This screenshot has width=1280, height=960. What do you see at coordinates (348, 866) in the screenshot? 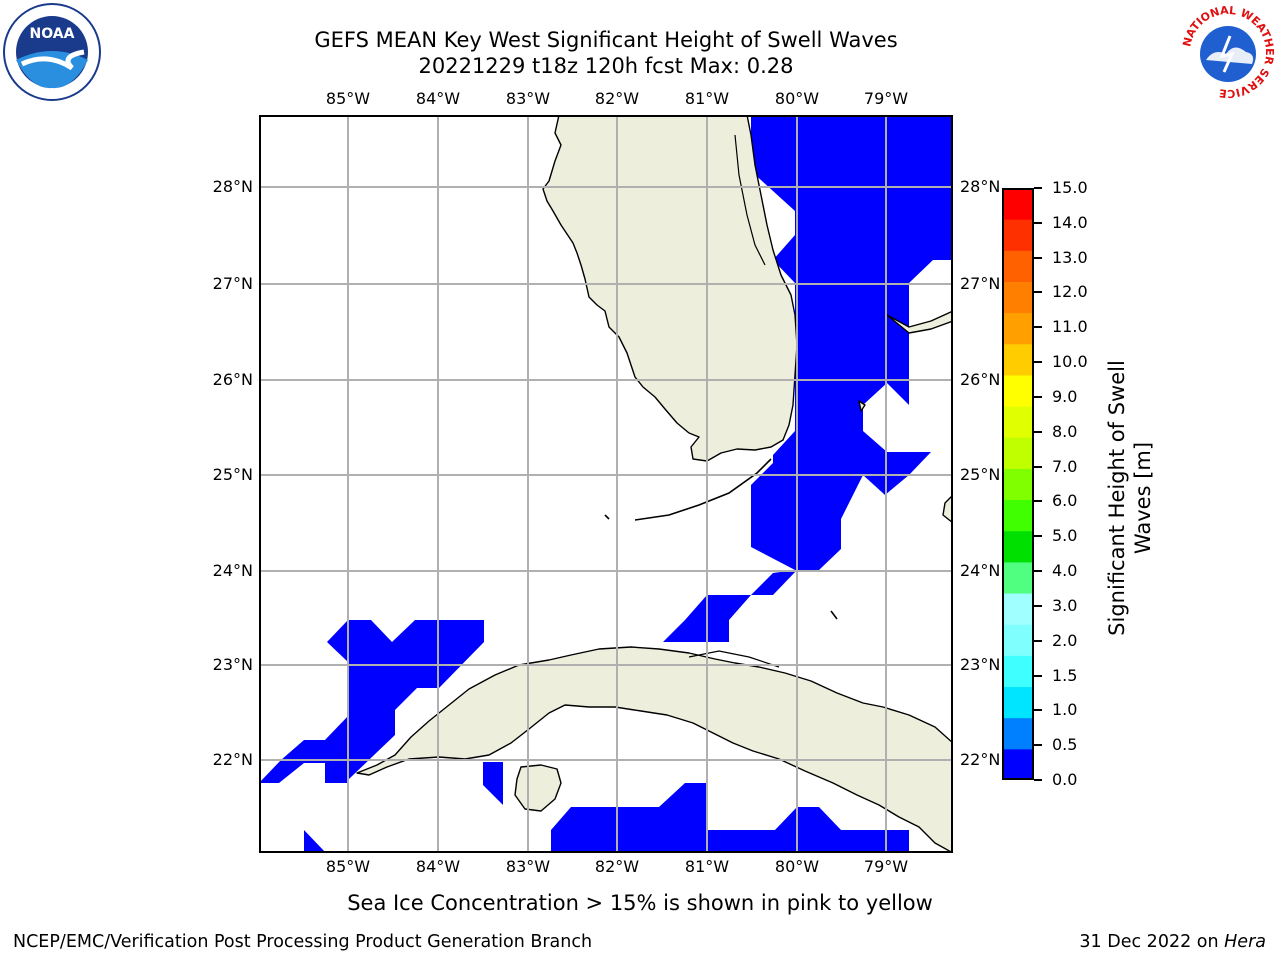
I see `lon-tick-bottom-85w: 85°W` at bounding box center [348, 866].